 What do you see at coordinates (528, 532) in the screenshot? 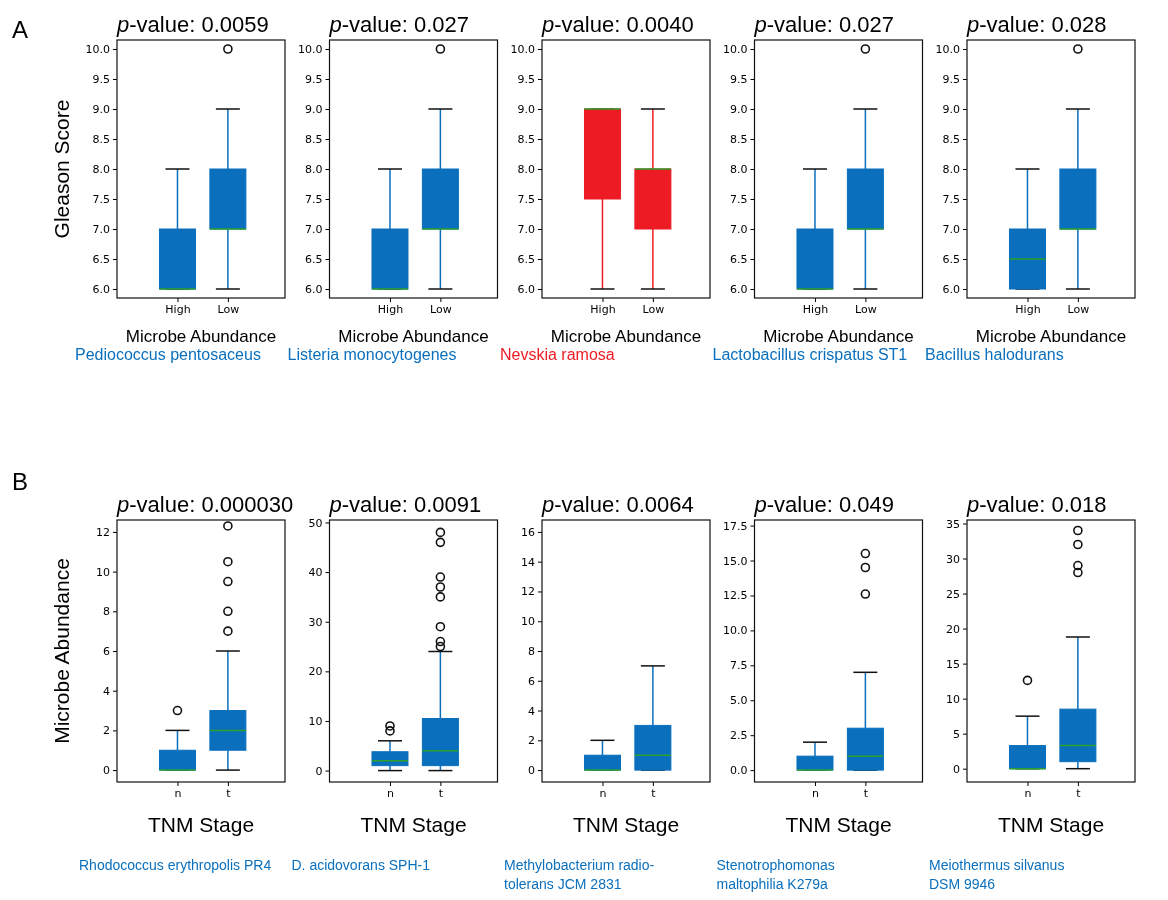
I see `y-tick-label: 16` at bounding box center [528, 532].